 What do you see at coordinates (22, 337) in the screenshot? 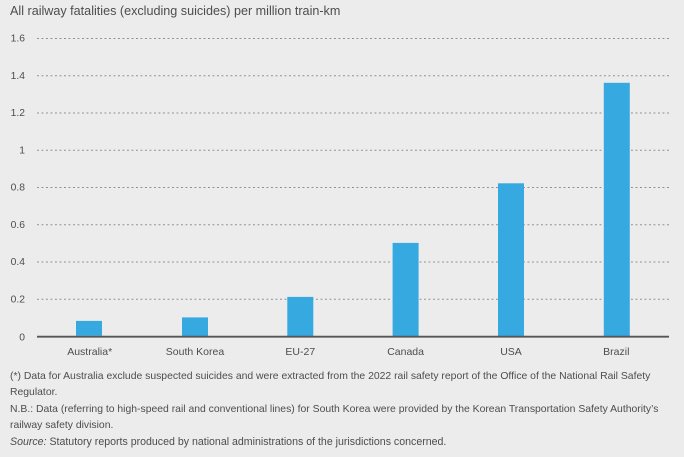
I see `svg-text: 0` at bounding box center [22, 337].